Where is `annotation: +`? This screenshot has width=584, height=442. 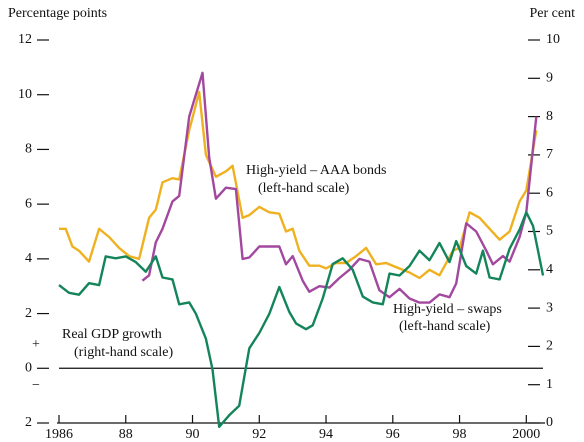 annotation: + is located at coordinates (36, 344).